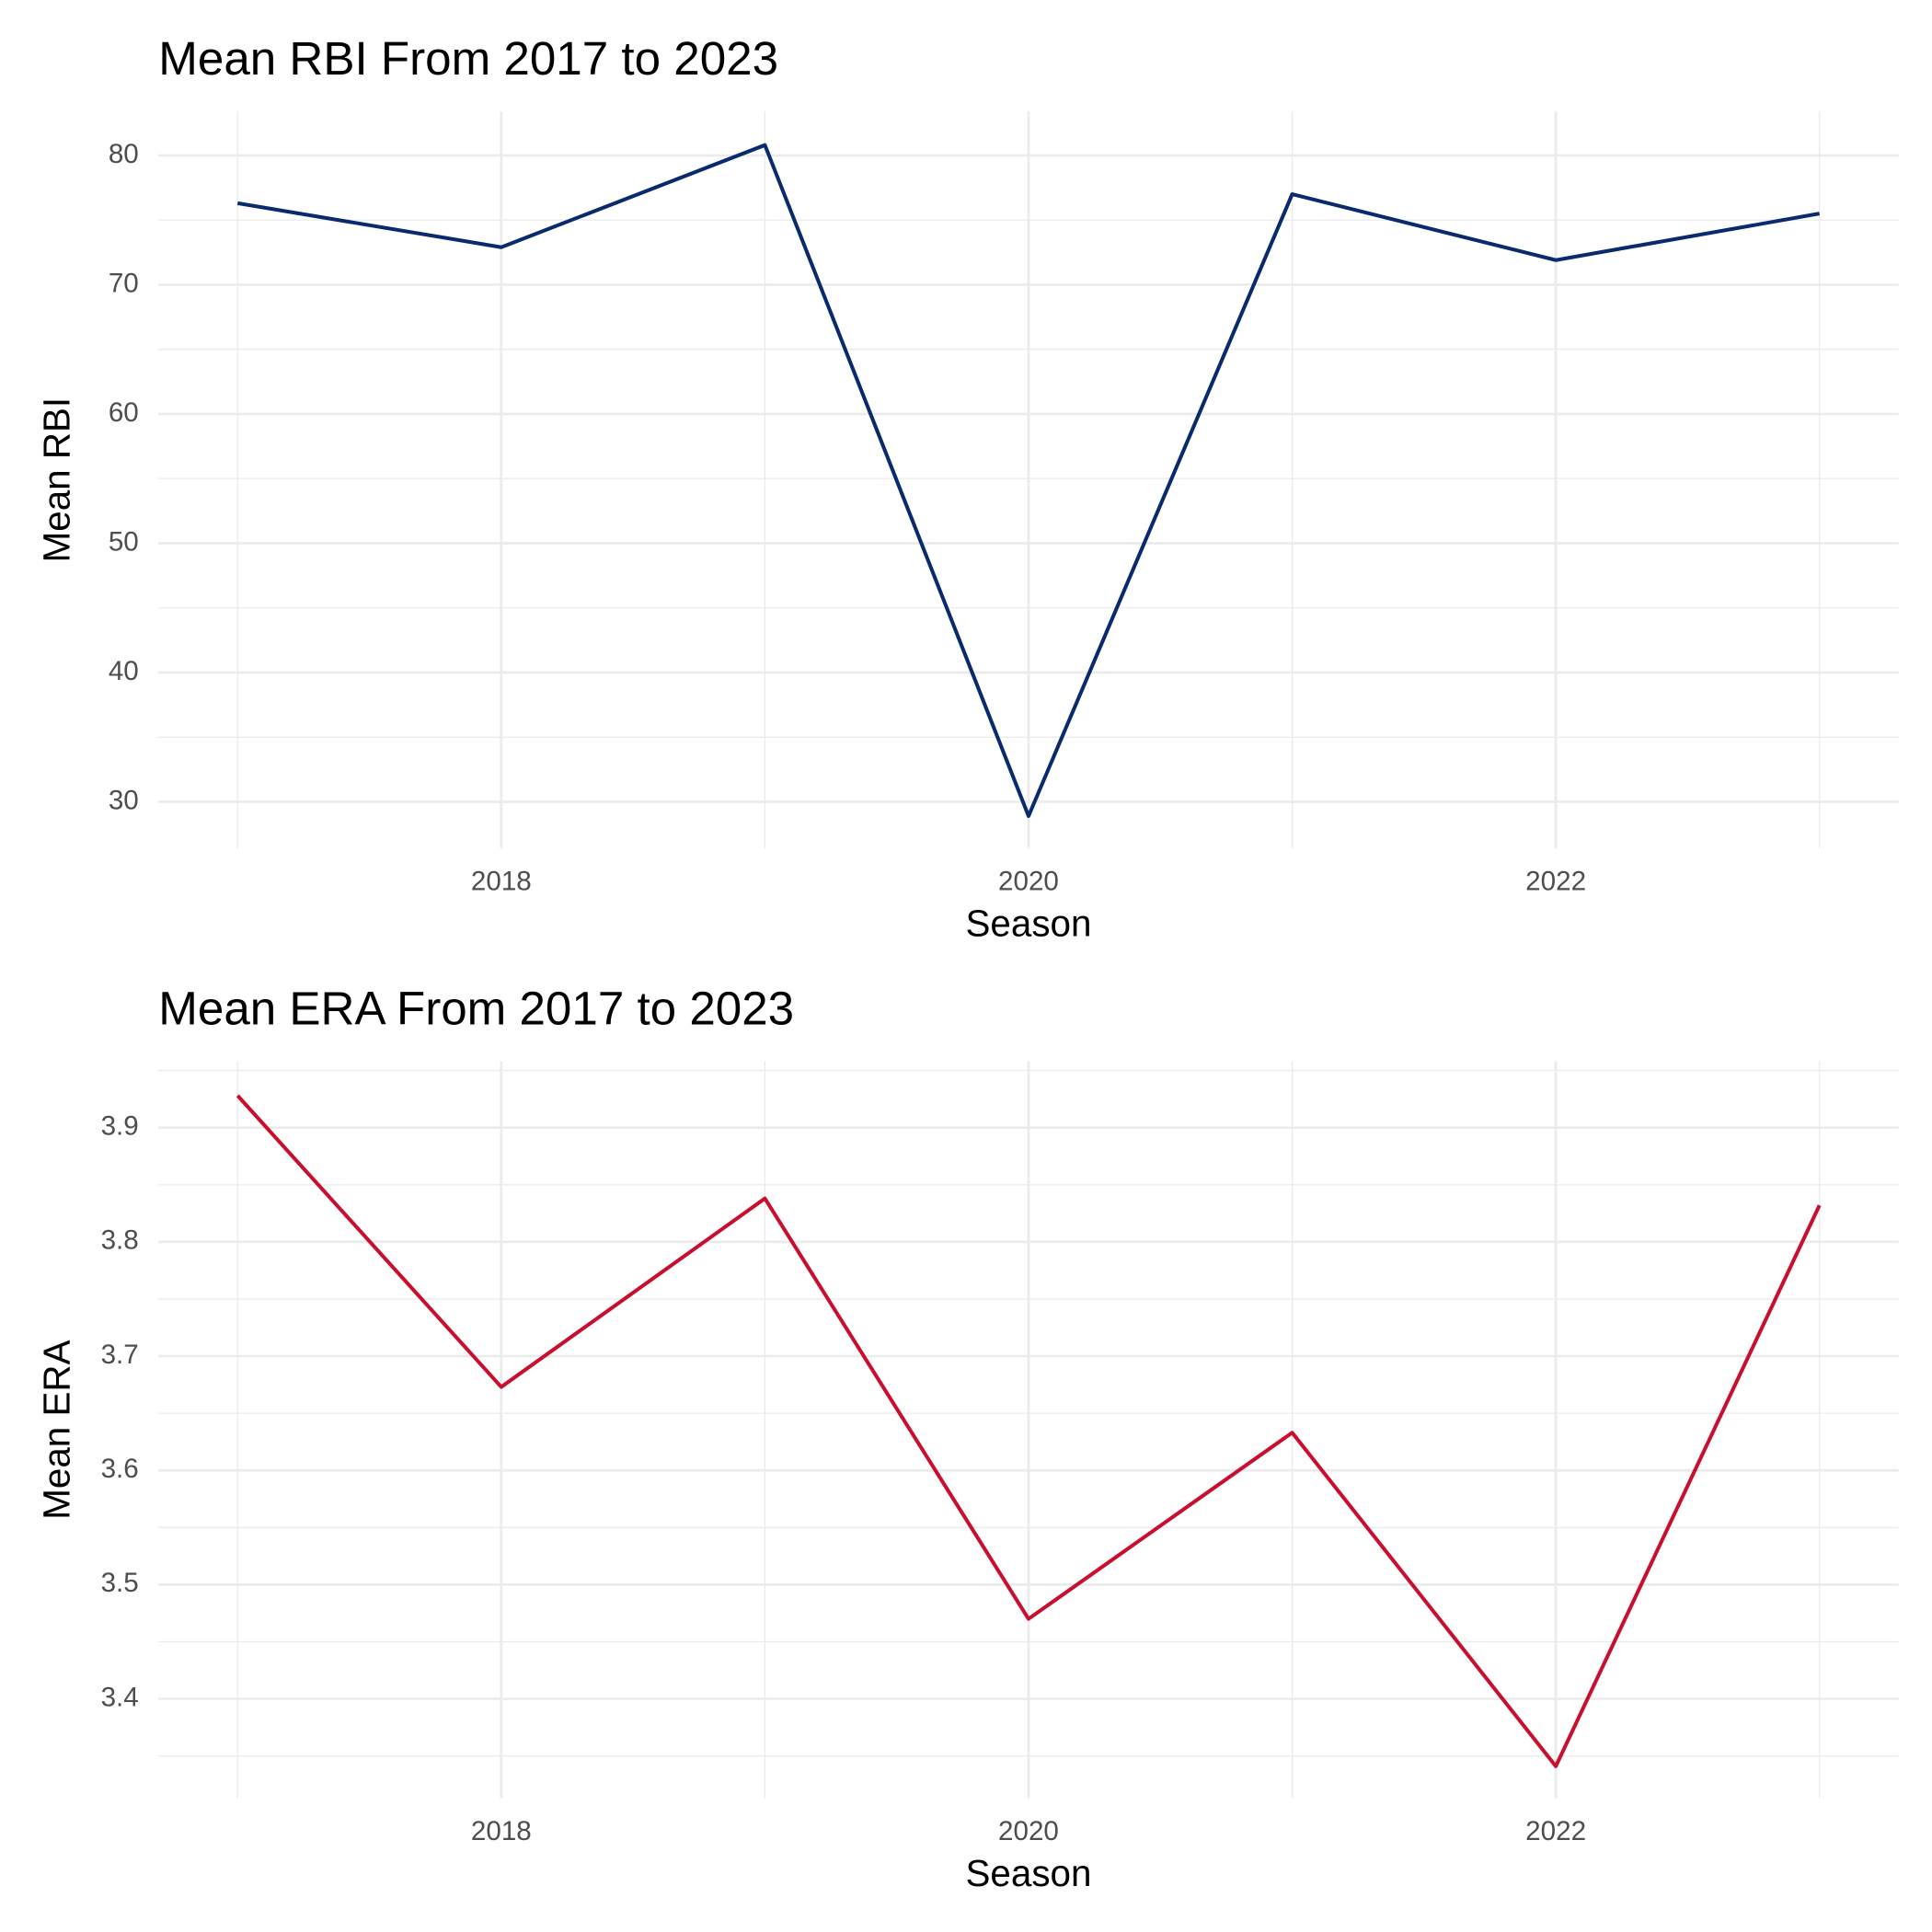 Image resolution: width=1932 pixels, height=1932 pixels. Describe the element at coordinates (124, 671) in the screenshot. I see `y-tick-label: 40` at that location.